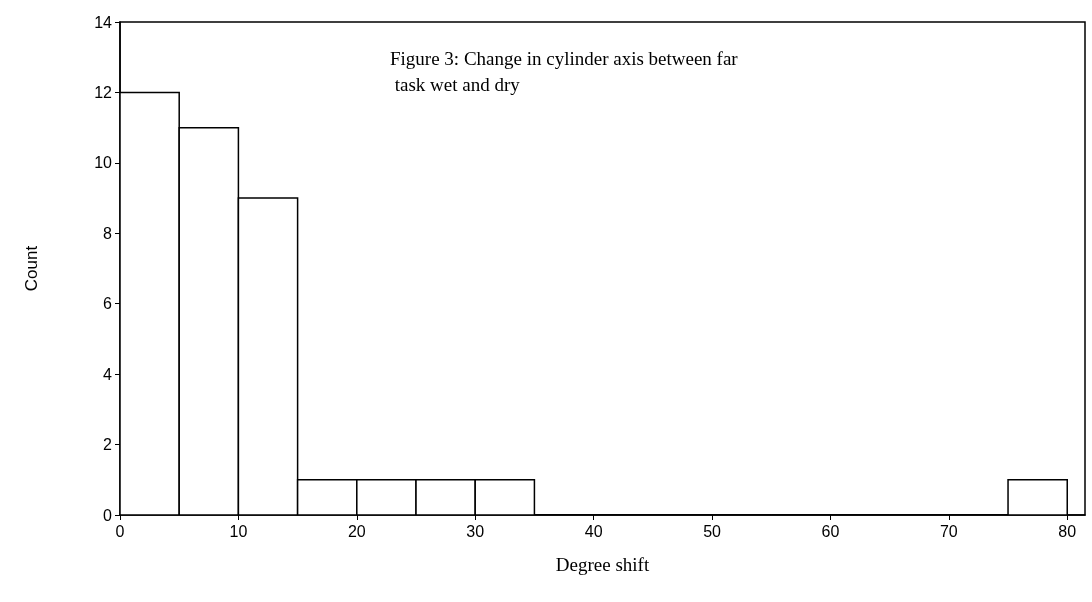 The width and height of the screenshot is (1092, 602). I want to click on x-tick-label: 10, so click(238, 531).